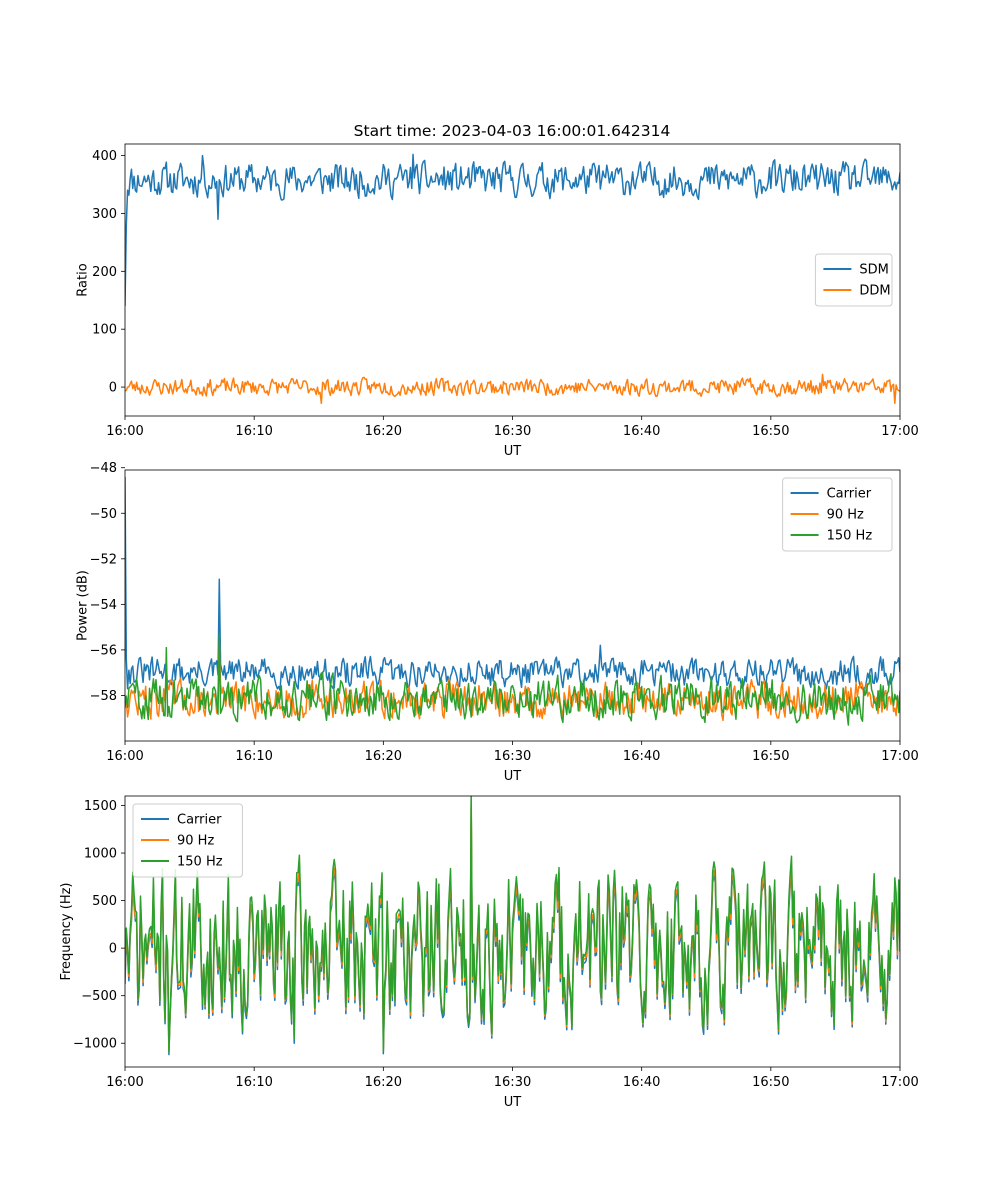  I want to click on series-line-sdm, so click(512, 230).